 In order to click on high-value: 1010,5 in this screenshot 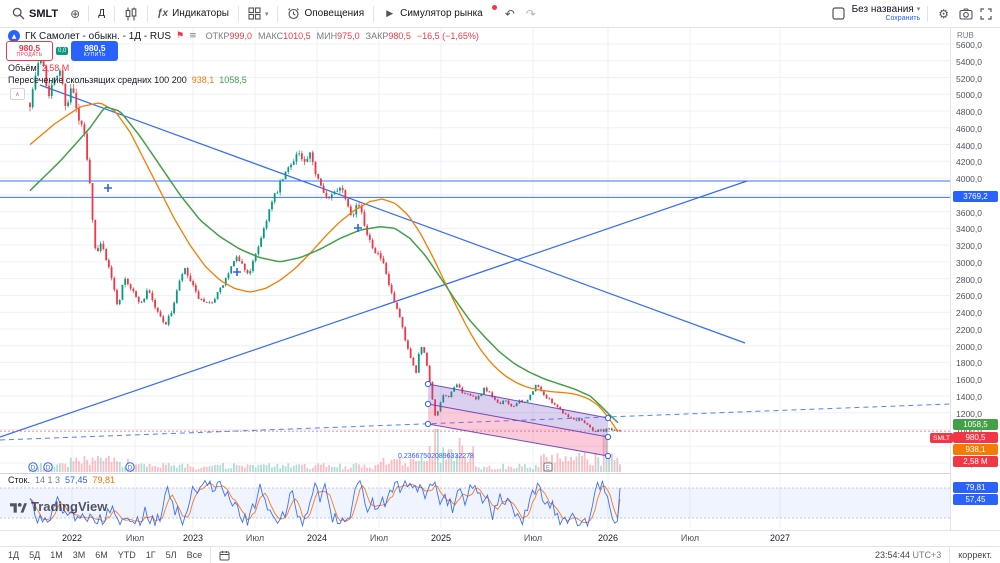, I will do `click(297, 36)`.